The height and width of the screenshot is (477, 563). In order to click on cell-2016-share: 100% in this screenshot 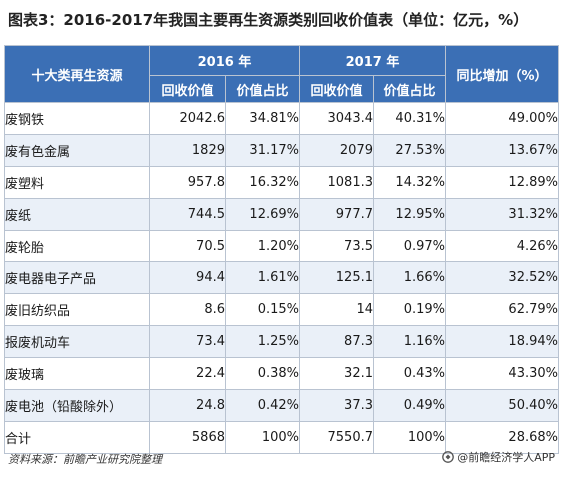, I will do `click(262, 437)`.